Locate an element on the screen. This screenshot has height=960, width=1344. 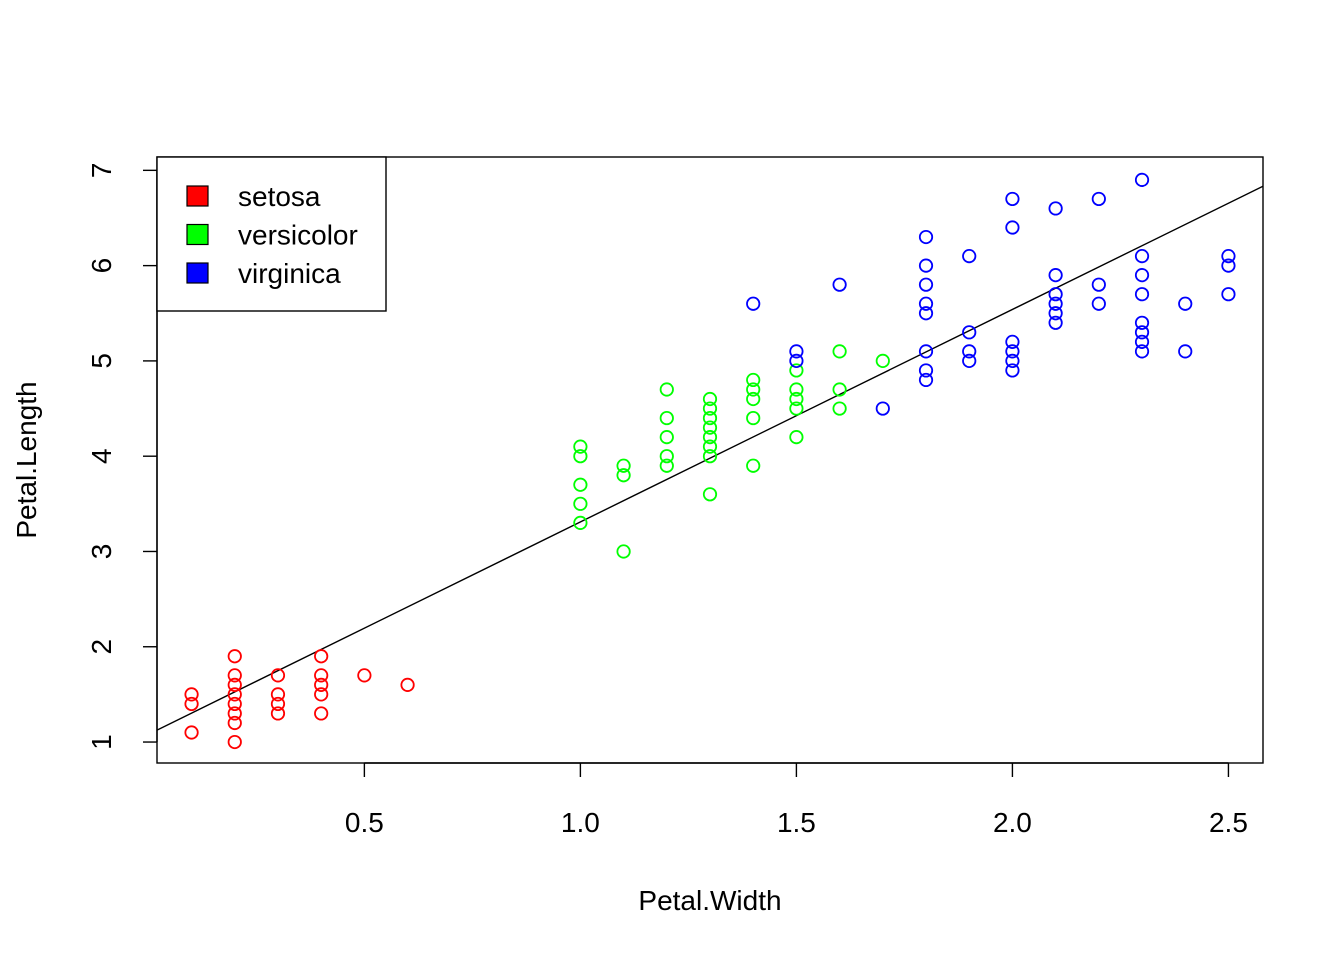
series-setosa is located at coordinates (299, 699).